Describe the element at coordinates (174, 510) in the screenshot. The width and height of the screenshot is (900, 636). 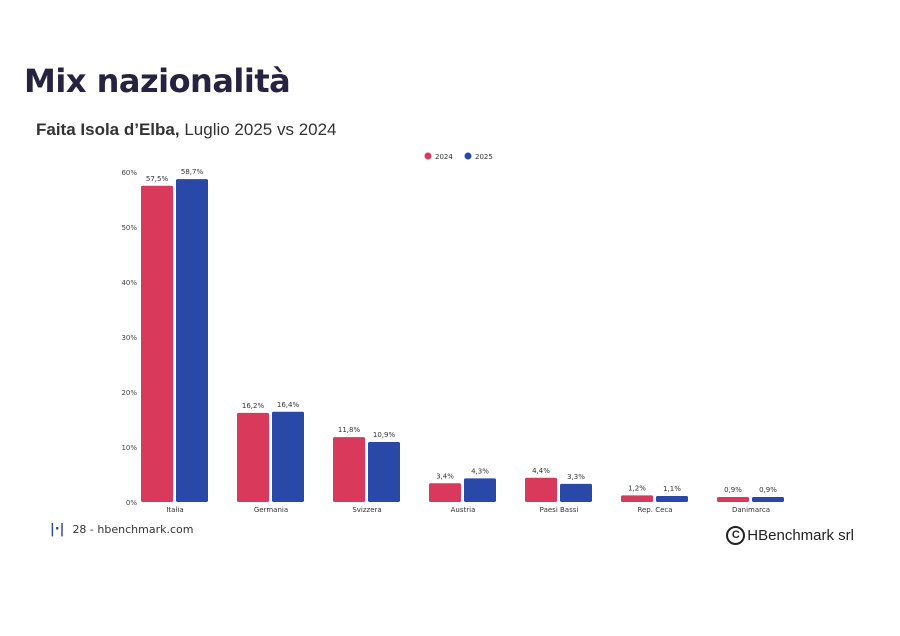
I see `x-tick-label: Italia` at that location.